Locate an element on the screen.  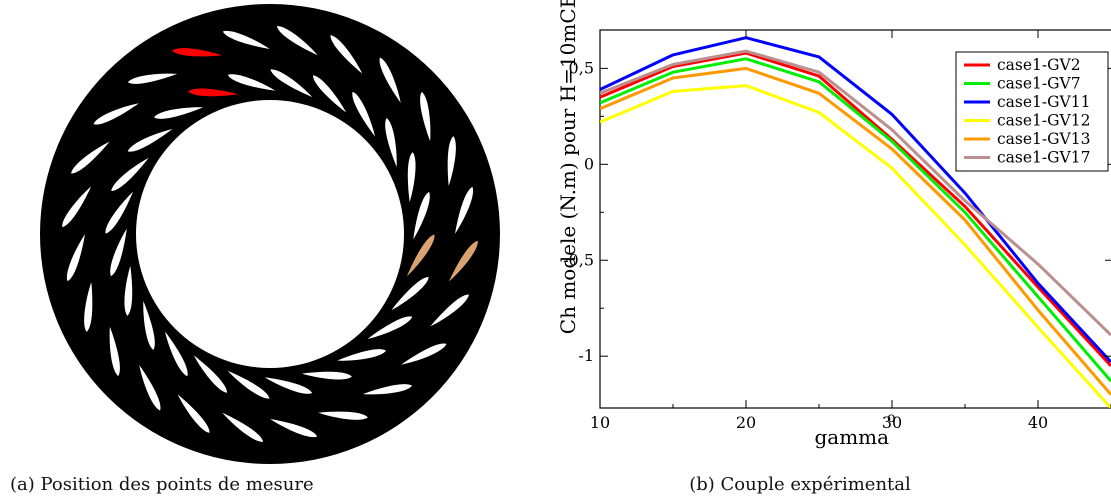
legend-label: case1-GV17 is located at coordinates (1043, 158).